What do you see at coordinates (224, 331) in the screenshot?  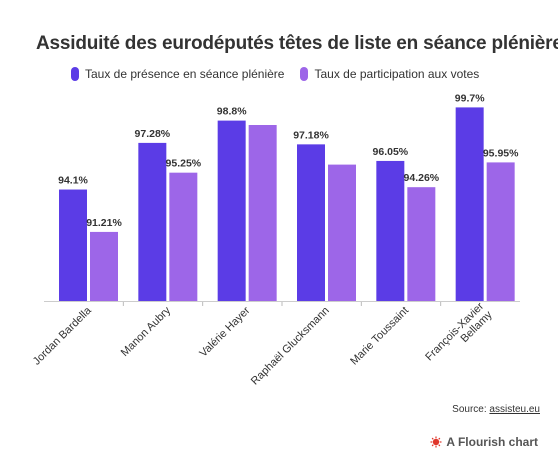 I see `x-tick-label-2: Valérie Hayer` at bounding box center [224, 331].